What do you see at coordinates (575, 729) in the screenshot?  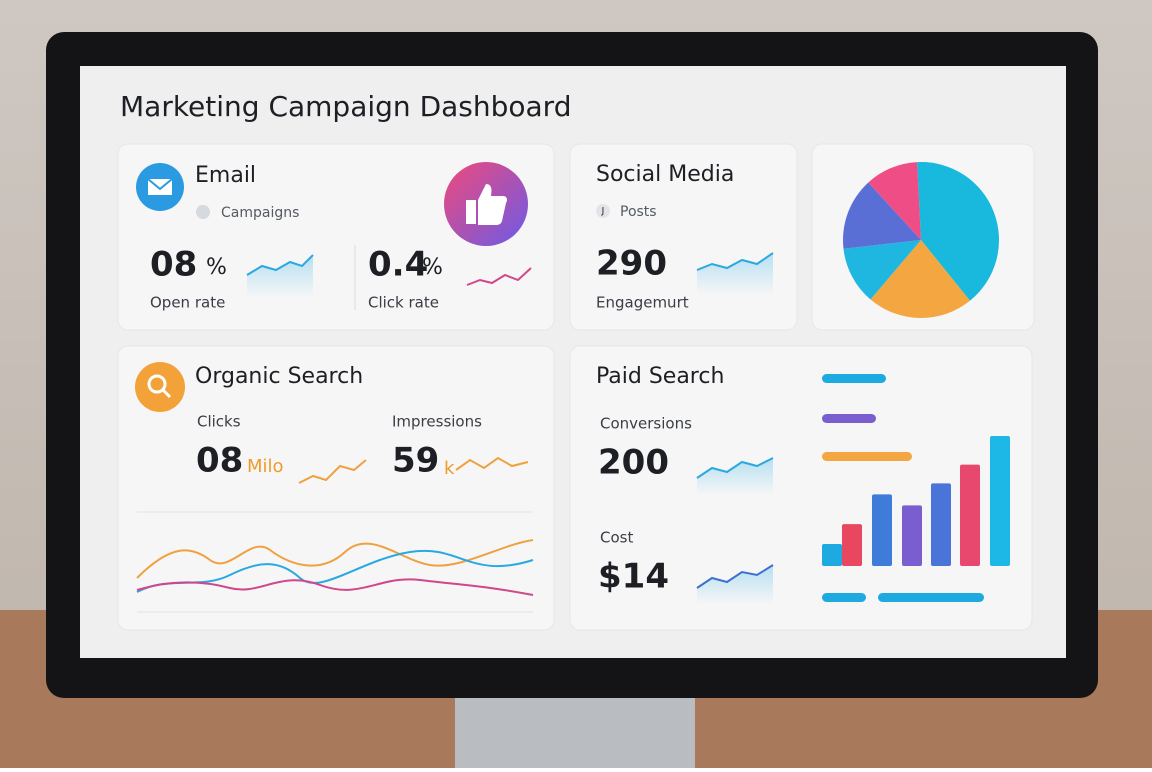 I see `stand` at bounding box center [575, 729].